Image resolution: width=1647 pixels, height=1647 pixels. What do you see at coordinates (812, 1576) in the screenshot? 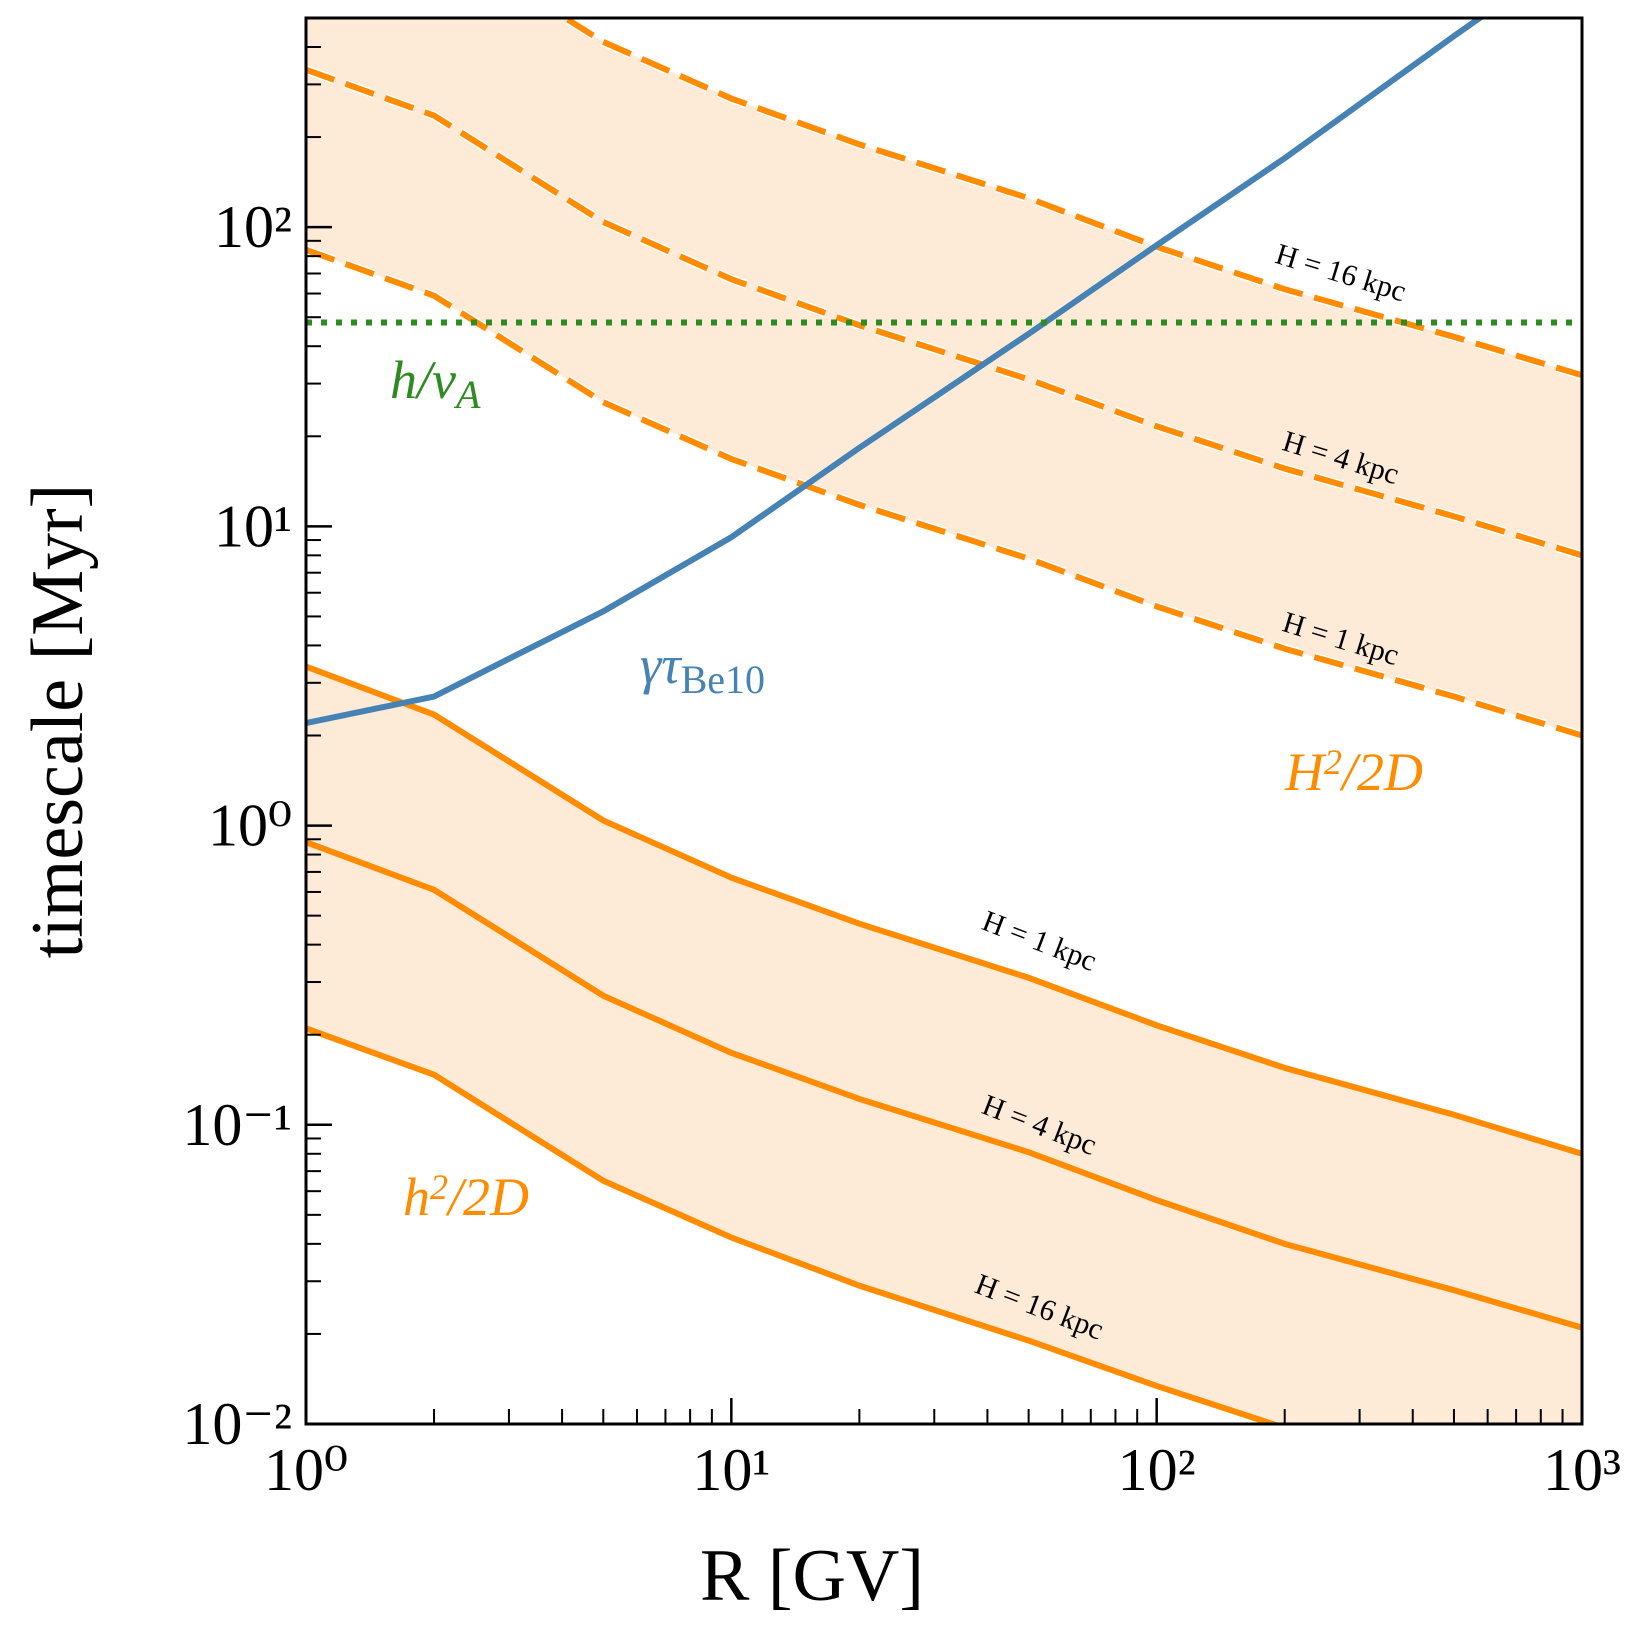
I see `x-axis-label: R [GV]` at bounding box center [812, 1576].